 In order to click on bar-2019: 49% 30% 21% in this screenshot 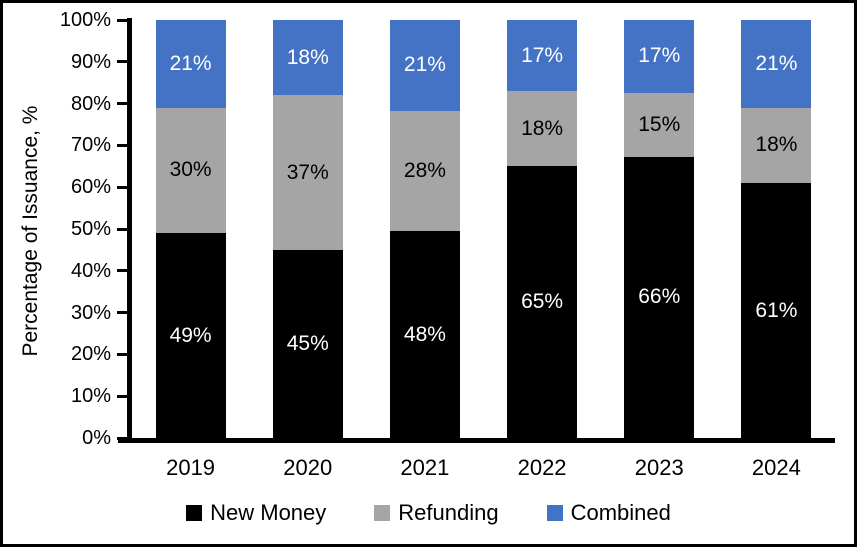, I will do `click(190, 229)`.